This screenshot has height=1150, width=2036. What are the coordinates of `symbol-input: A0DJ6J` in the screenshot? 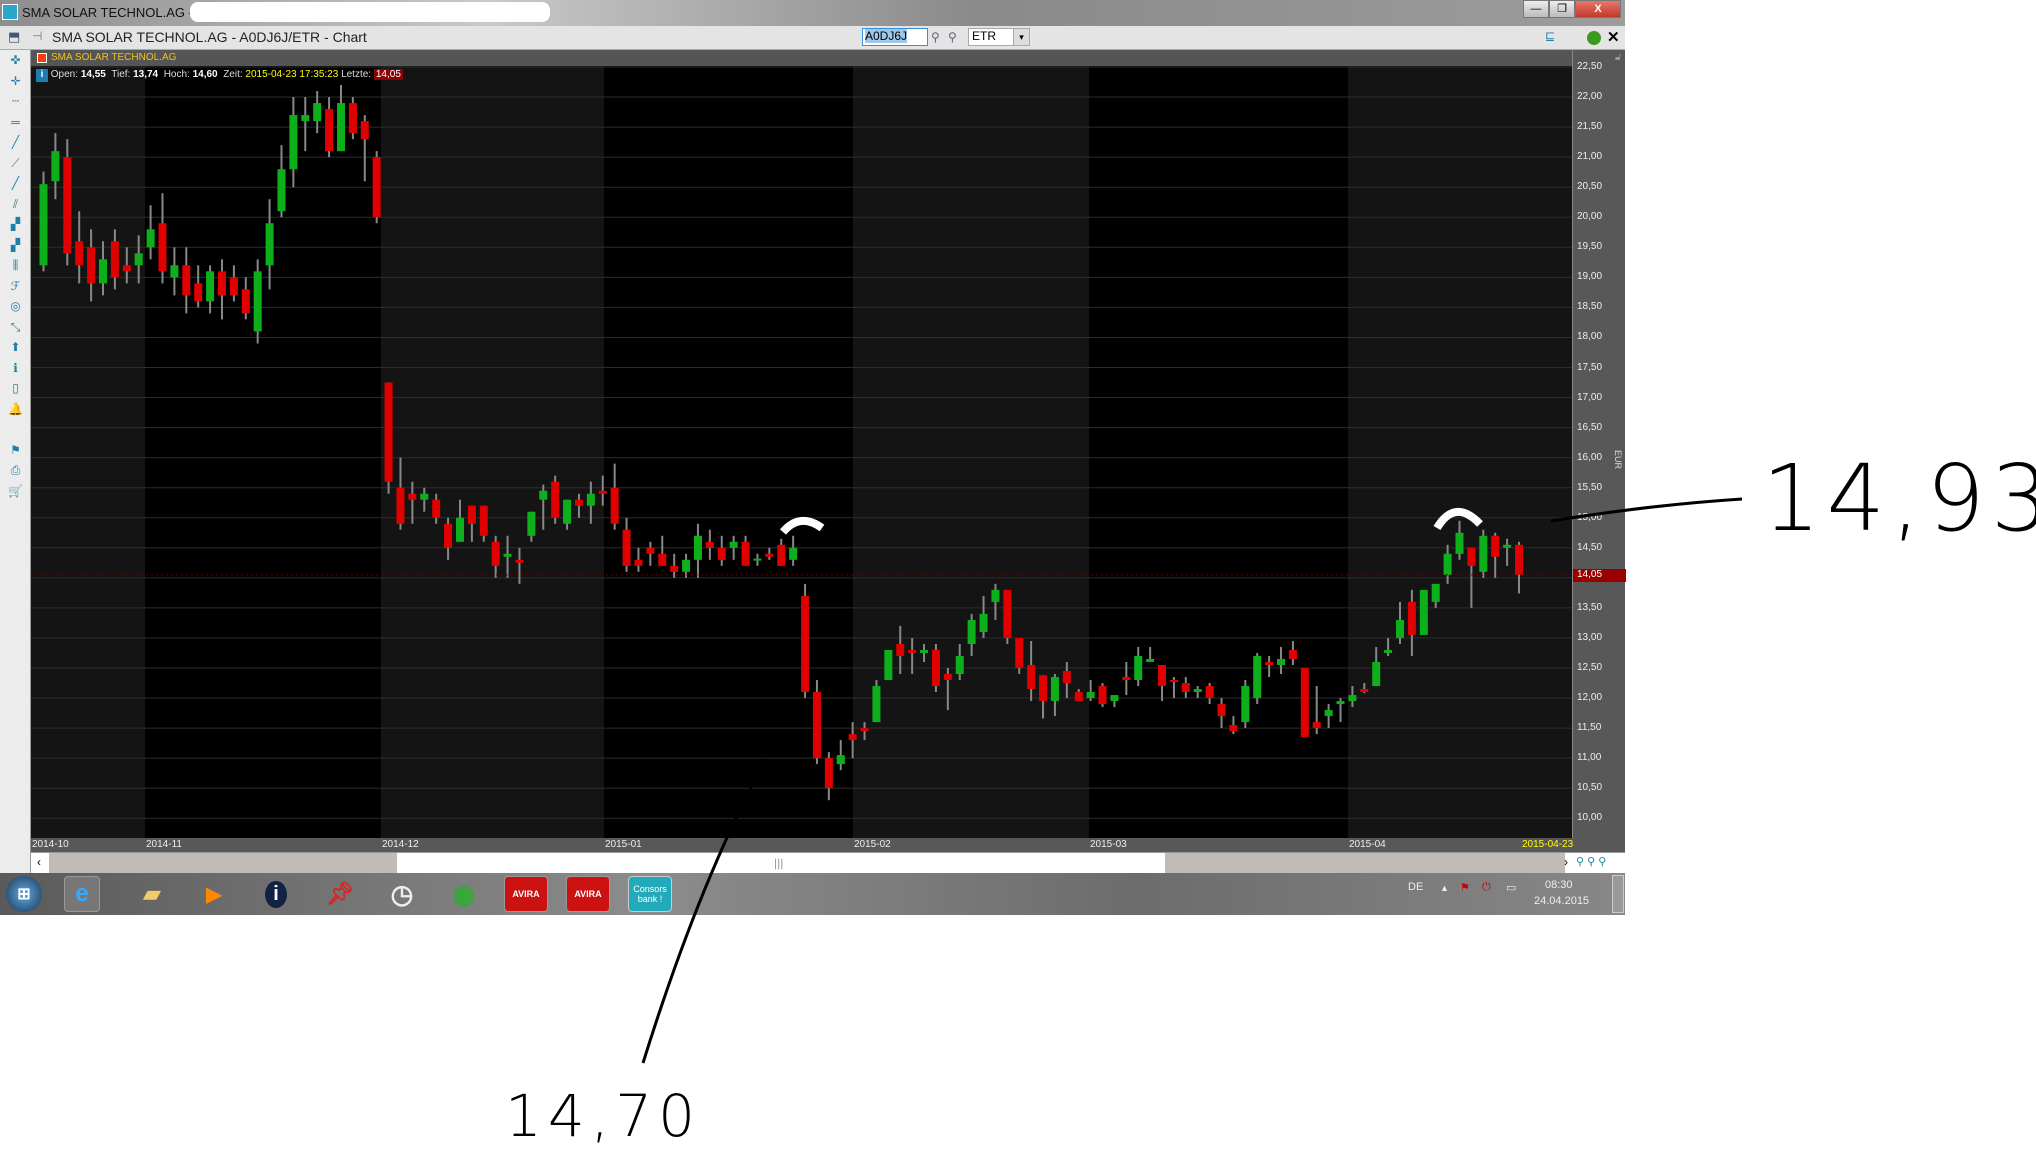 It's located at (895, 37).